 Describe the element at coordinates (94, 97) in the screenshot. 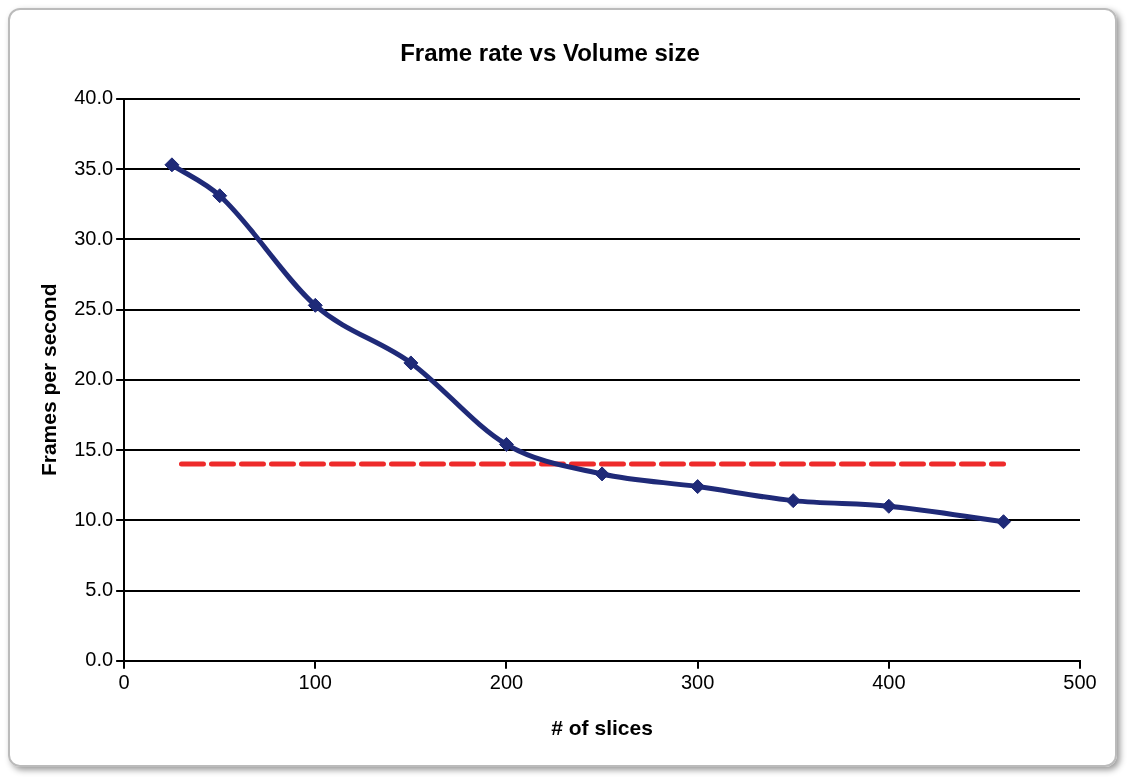

I see `y-tick-label: 40.0` at that location.